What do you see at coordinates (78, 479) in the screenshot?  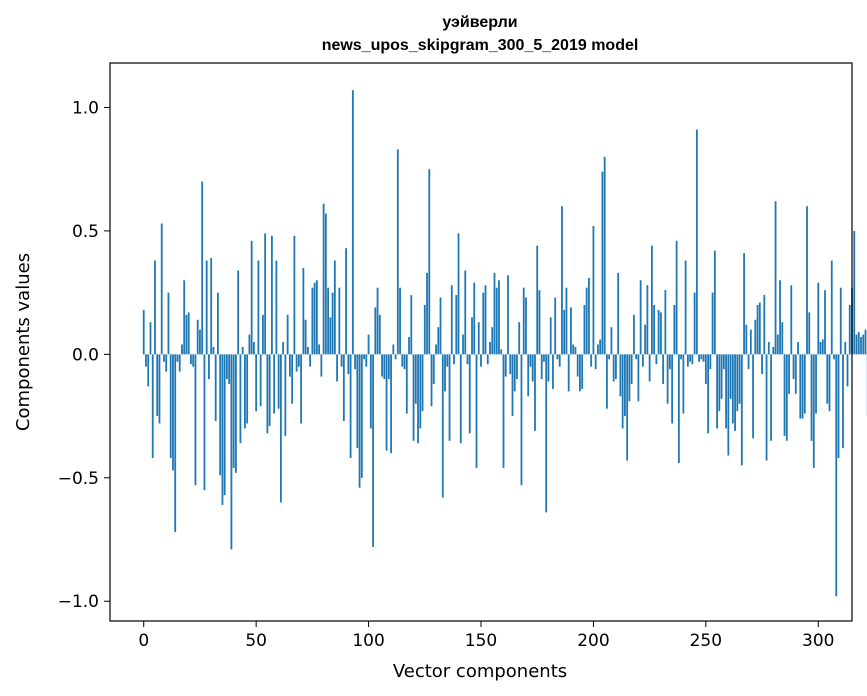 I see `y-tick-label: −0.5` at bounding box center [78, 479].